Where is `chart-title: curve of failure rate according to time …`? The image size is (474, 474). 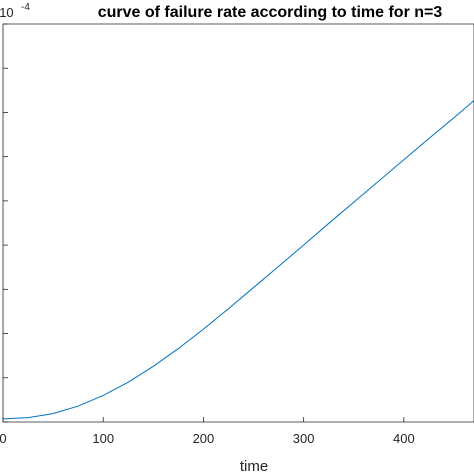 chart-title: curve of failure rate according to time … is located at coordinates (270, 12).